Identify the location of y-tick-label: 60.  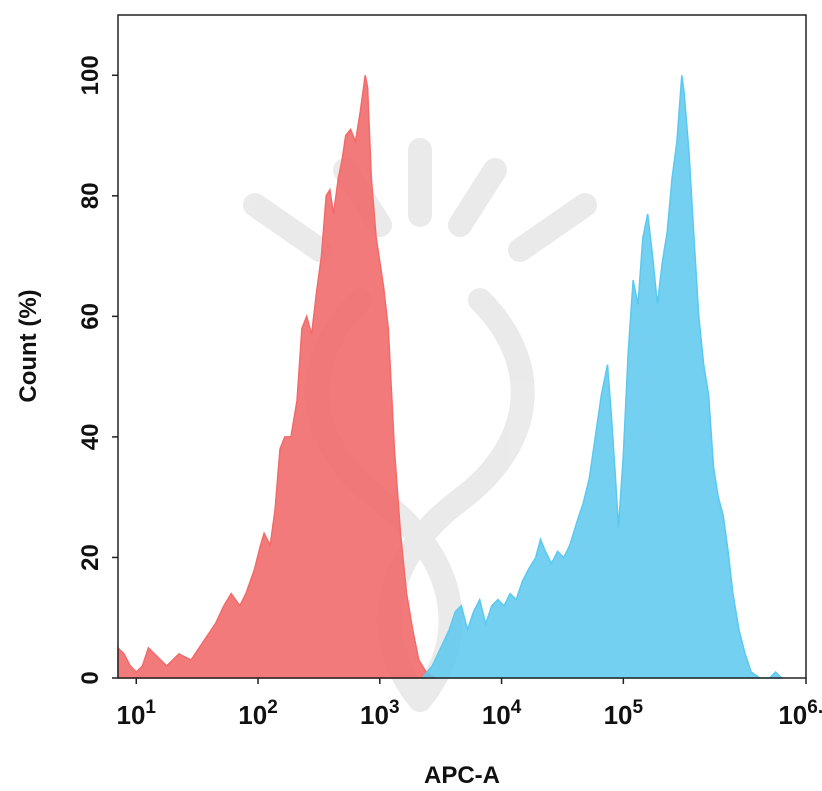
(90, 316).